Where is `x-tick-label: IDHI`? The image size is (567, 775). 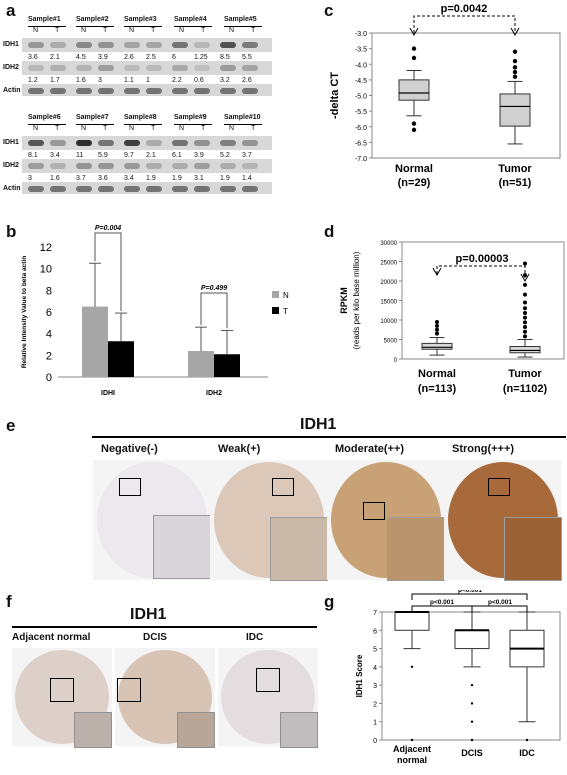
x-tick-label: IDHI is located at coordinates (108, 393).